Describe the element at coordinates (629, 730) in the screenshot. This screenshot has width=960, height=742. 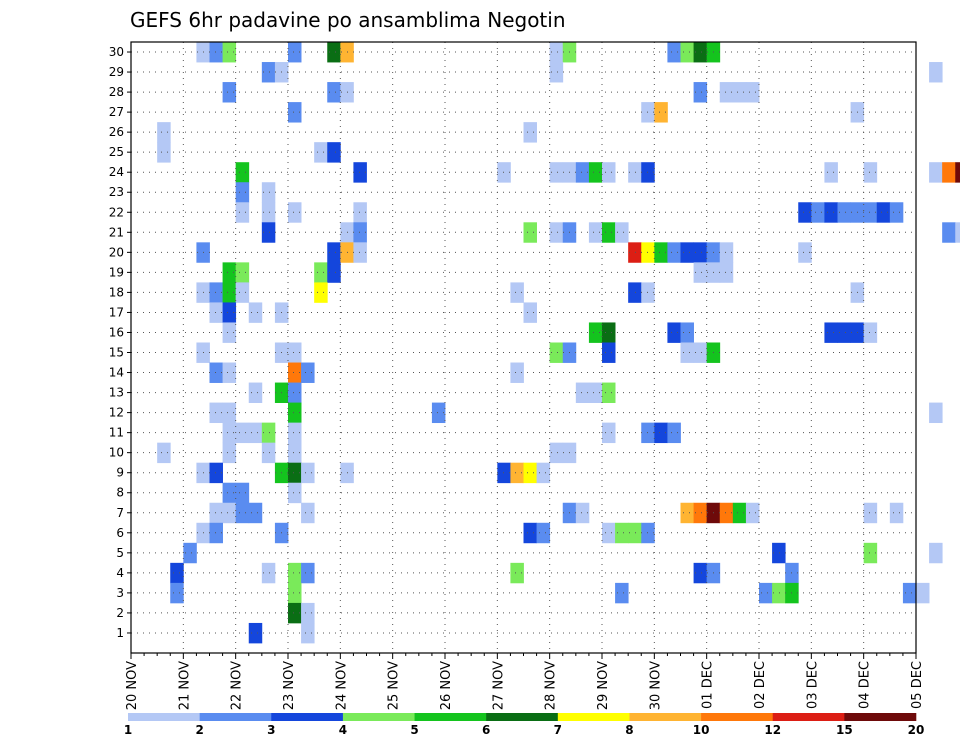
I see `legend-label: 8` at that location.